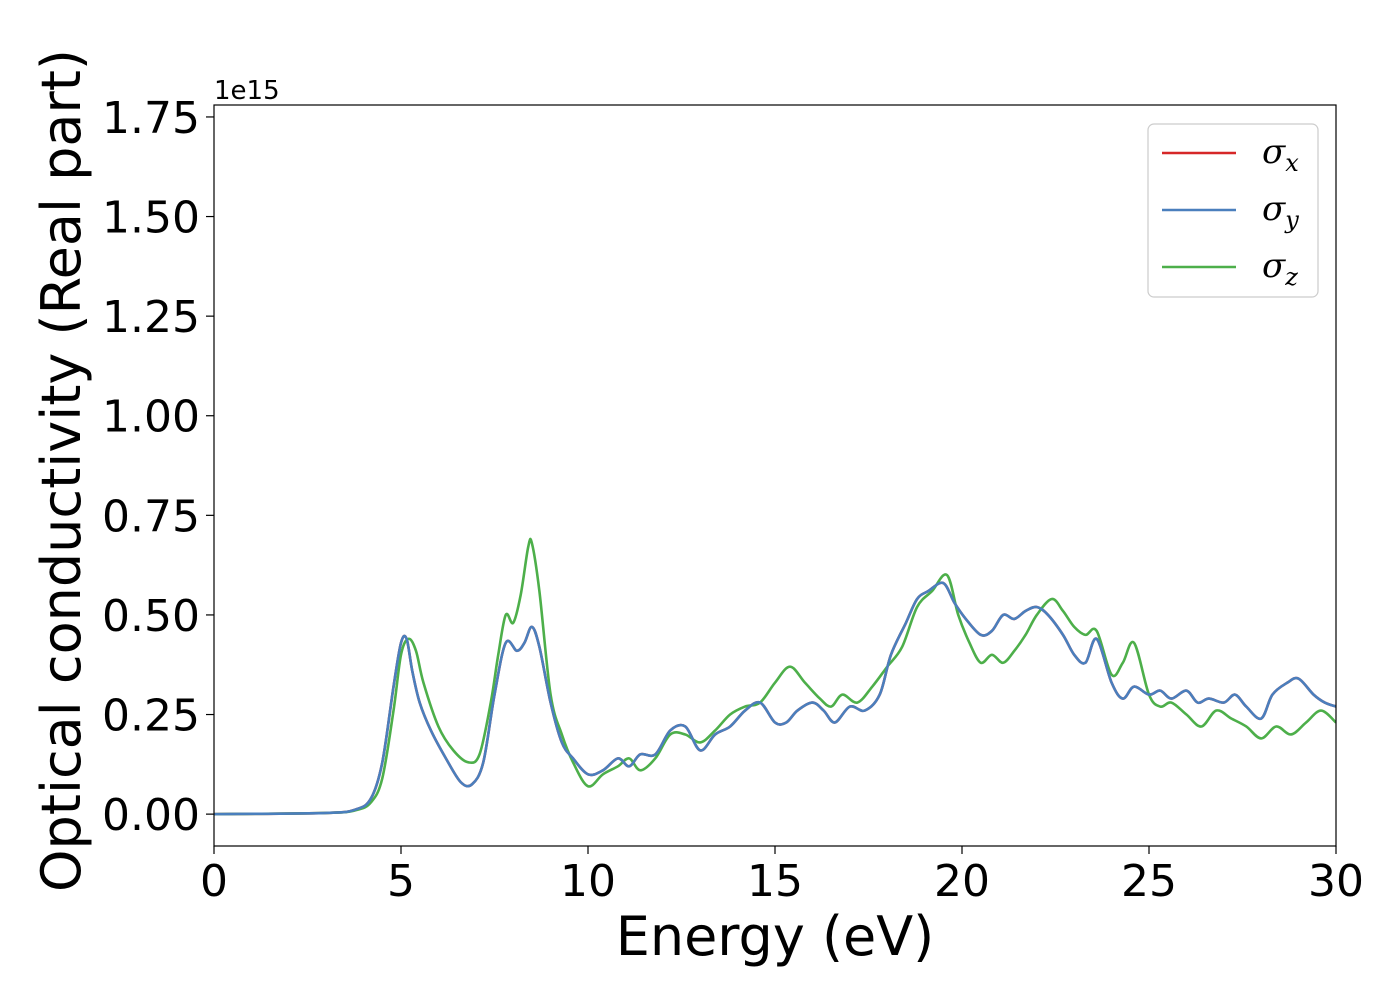 This screenshot has height=1000, width=1400. I want to click on y-tick-label: 1.25, so click(151, 317).